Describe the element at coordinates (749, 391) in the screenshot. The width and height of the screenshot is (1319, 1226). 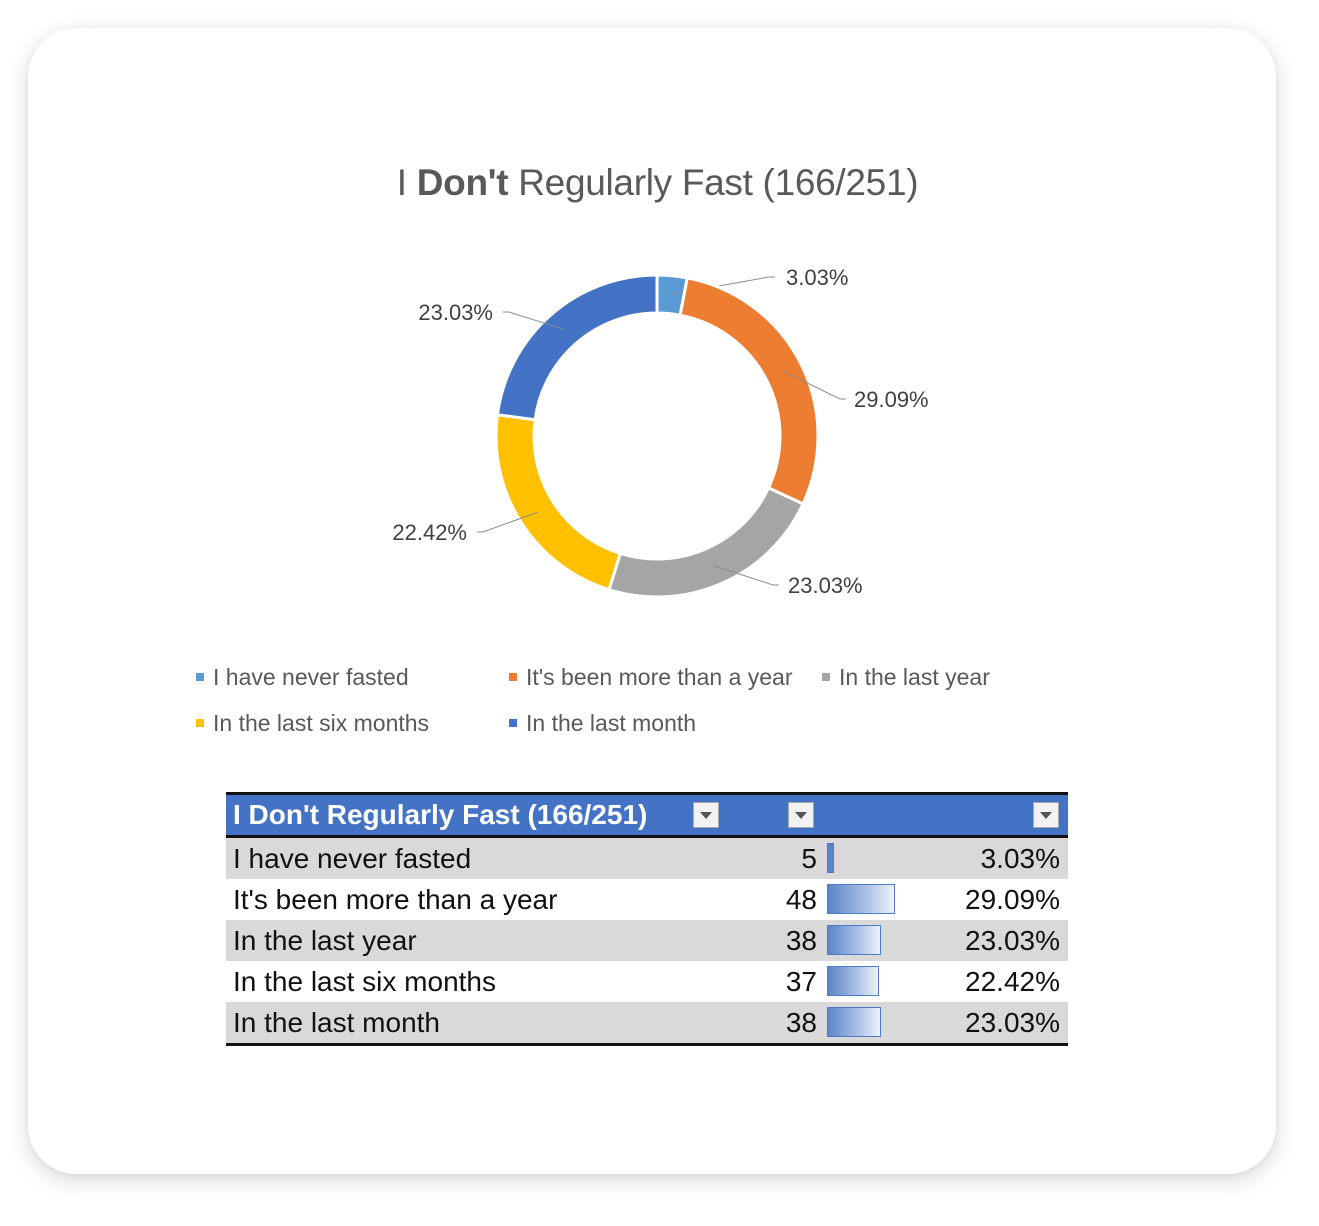
I see `donut-slice-more-than-a-year` at that location.